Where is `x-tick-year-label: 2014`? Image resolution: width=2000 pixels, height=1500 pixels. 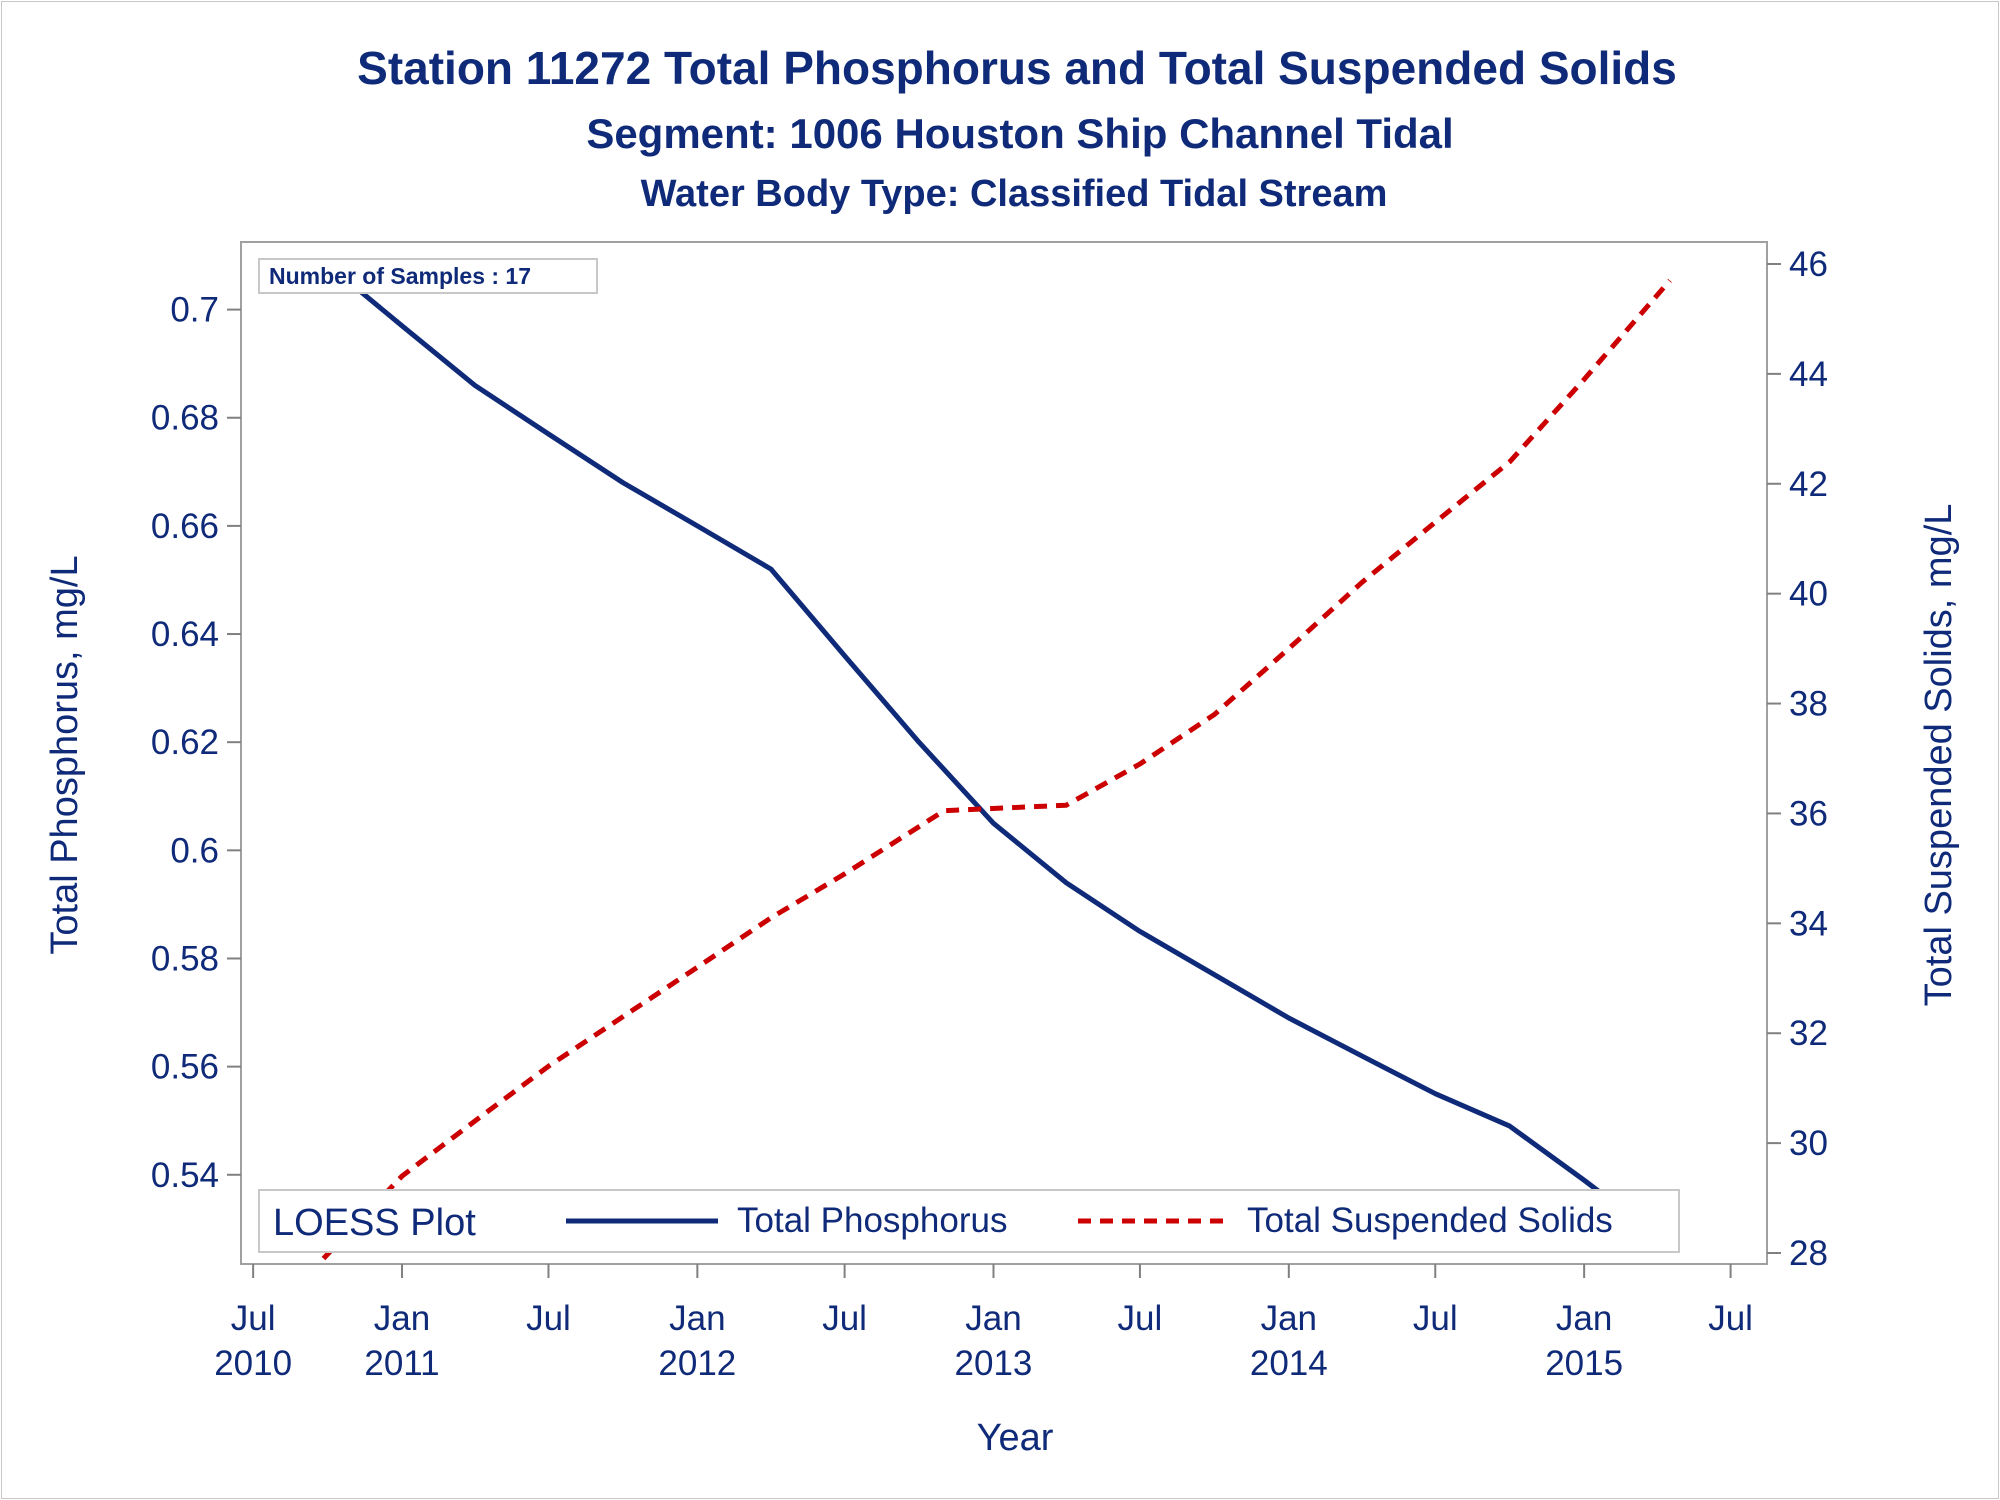 x-tick-year-label: 2014 is located at coordinates (1289, 1363).